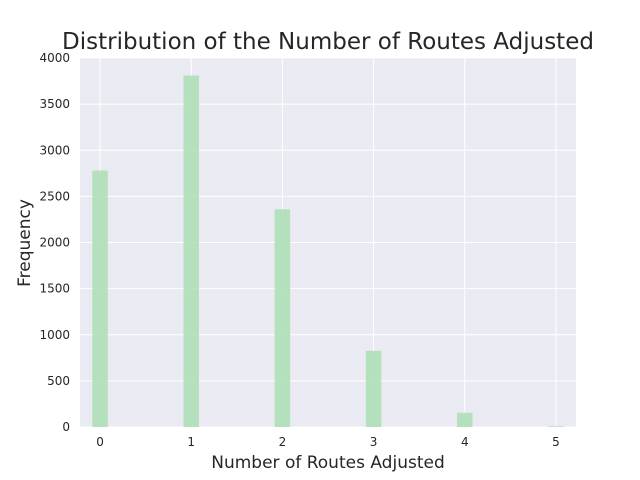  Describe the element at coordinates (54, 196) in the screenshot. I see `y-tick-label: 2500` at that location.